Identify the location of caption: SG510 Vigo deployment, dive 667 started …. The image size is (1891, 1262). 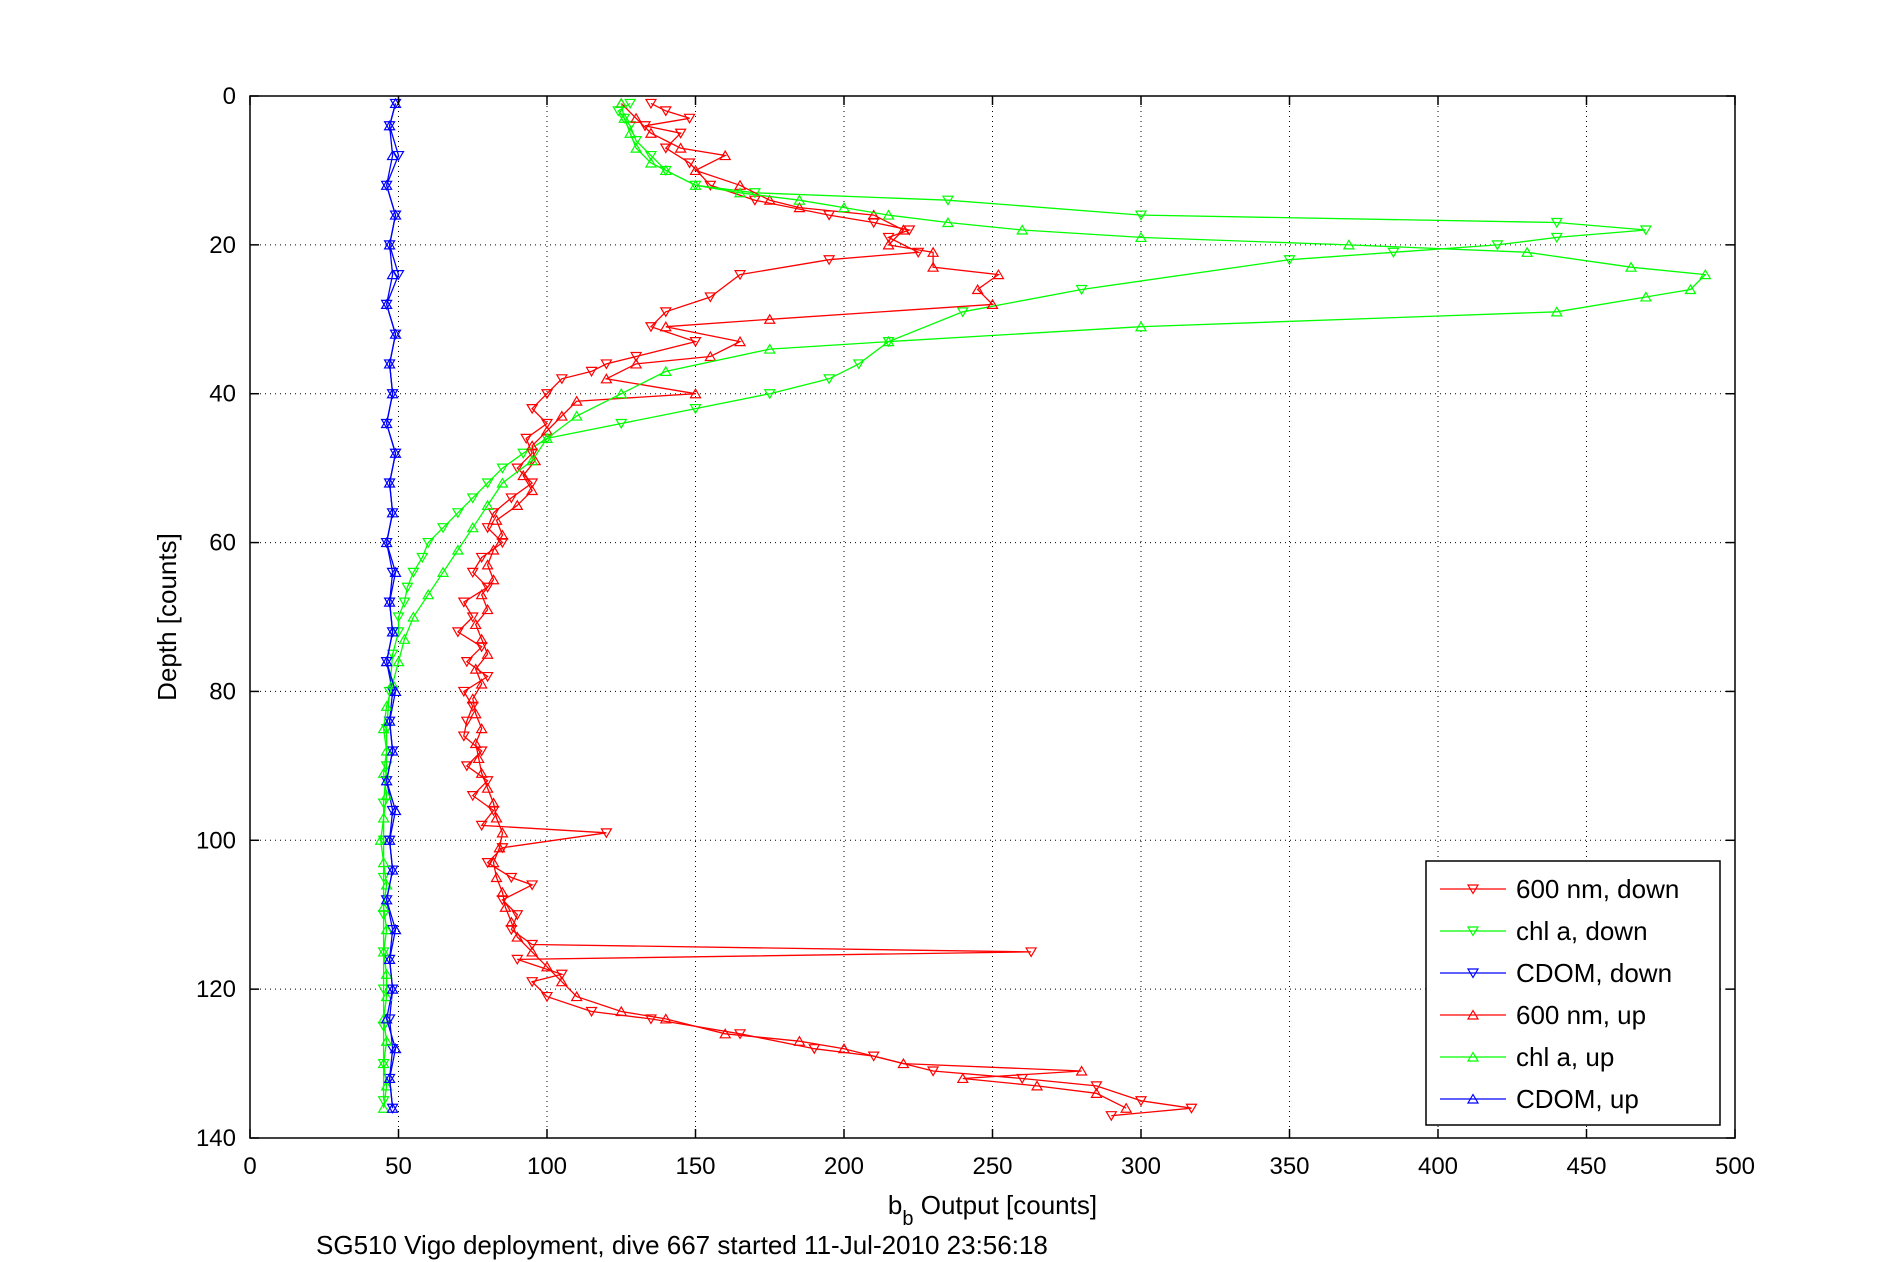
(682, 1245).